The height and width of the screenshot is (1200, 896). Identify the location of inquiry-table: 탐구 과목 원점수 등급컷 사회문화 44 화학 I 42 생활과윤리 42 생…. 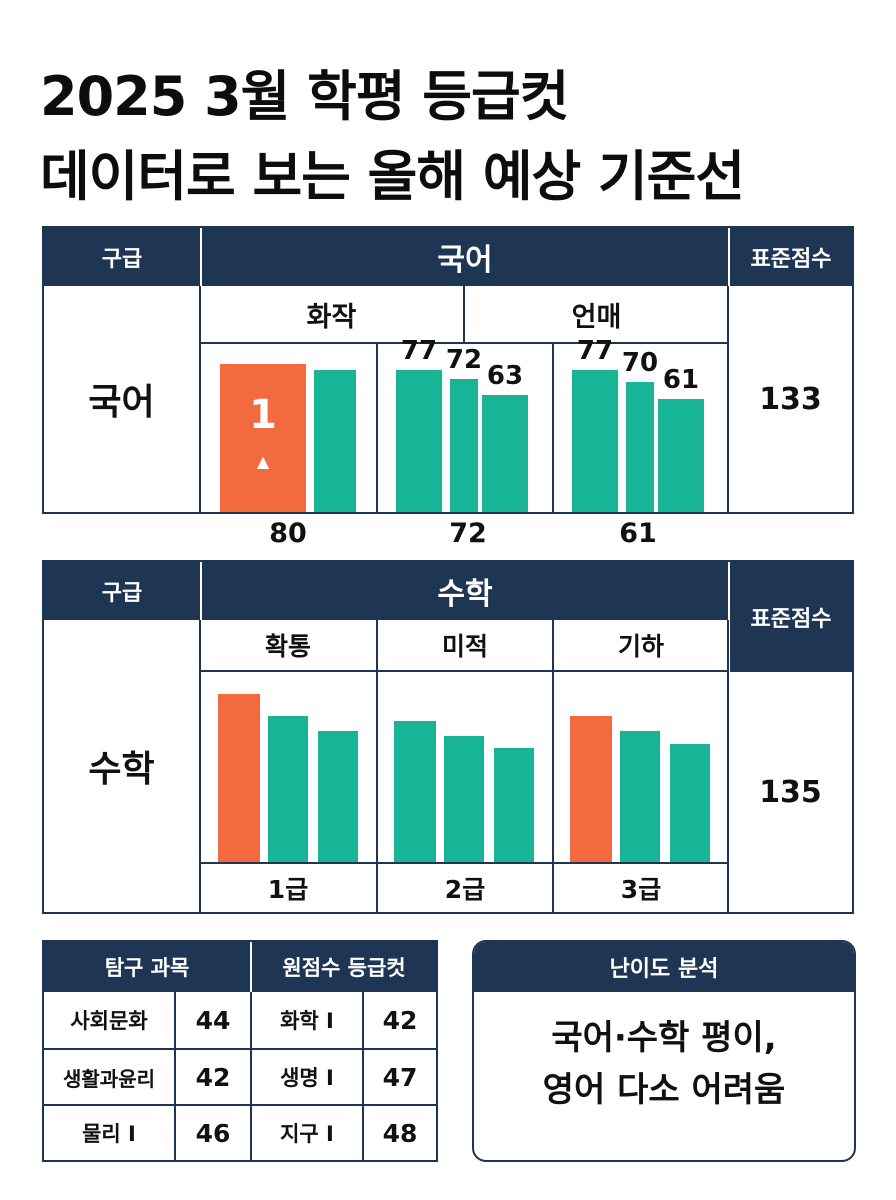
(240, 1051).